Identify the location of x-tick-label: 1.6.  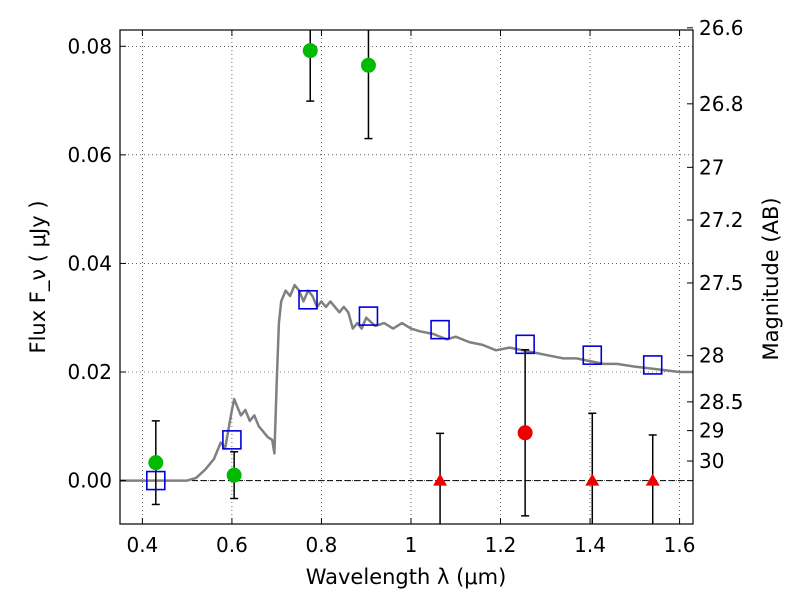
(680, 545).